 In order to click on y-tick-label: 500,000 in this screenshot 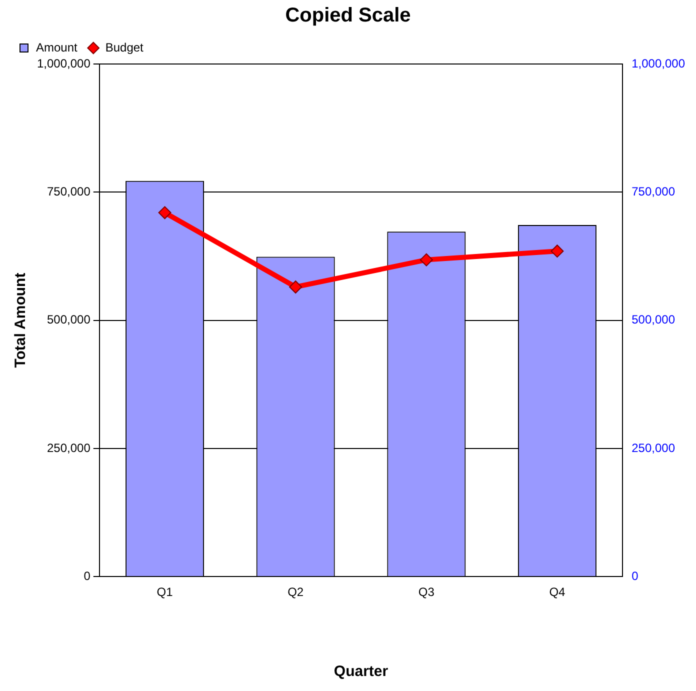, I will do `click(68, 319)`.